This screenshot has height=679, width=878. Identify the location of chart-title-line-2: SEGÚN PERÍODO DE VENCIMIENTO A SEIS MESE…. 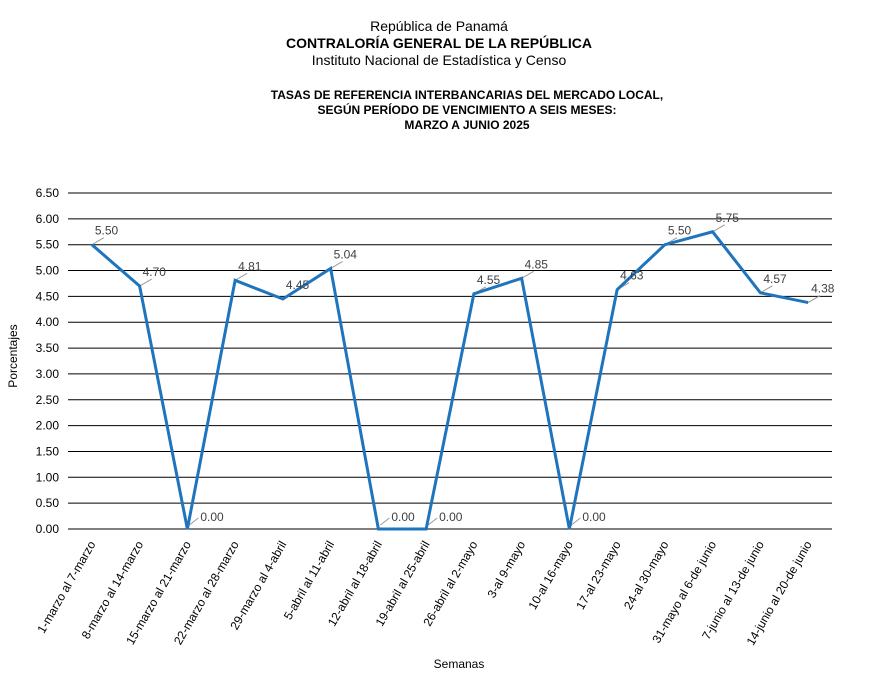
(467, 110).